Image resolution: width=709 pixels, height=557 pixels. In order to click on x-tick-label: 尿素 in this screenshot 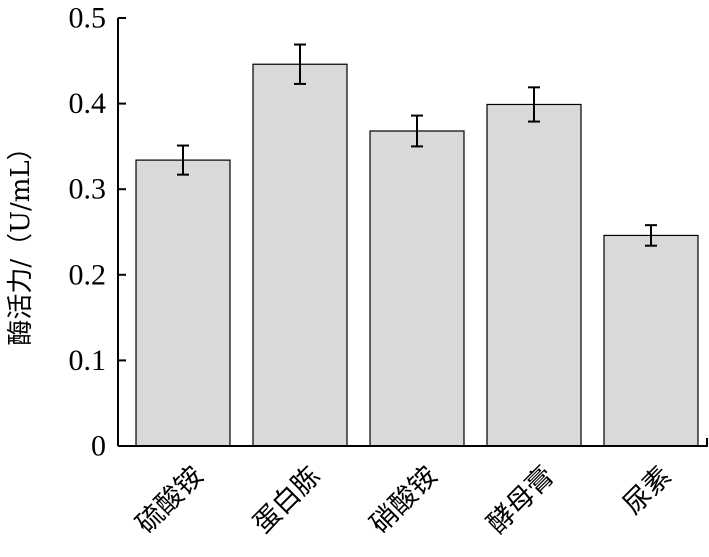, I will do `click(647, 491)`.